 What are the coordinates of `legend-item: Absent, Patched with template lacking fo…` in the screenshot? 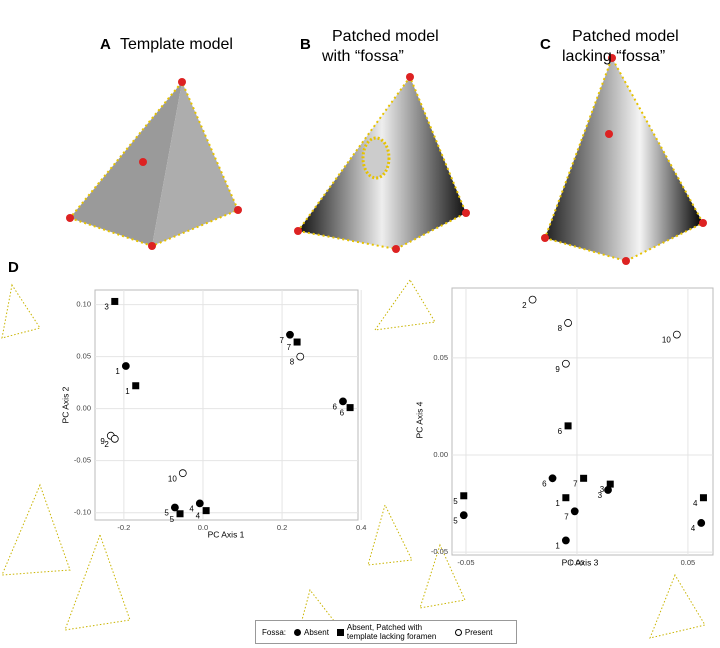 It's located at (391, 632).